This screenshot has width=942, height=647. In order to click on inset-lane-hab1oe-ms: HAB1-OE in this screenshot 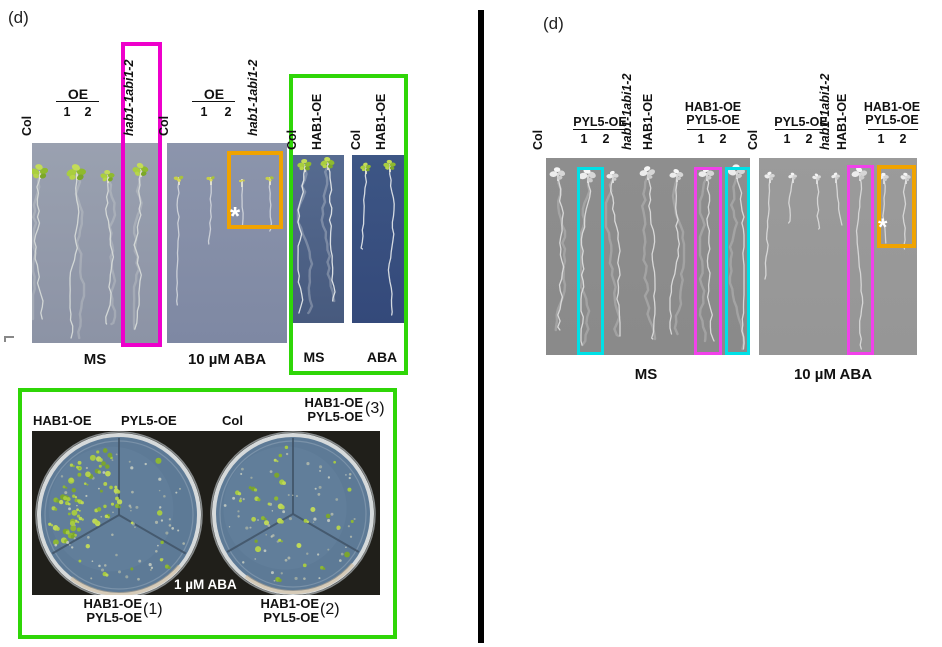, I will do `click(317, 121)`.